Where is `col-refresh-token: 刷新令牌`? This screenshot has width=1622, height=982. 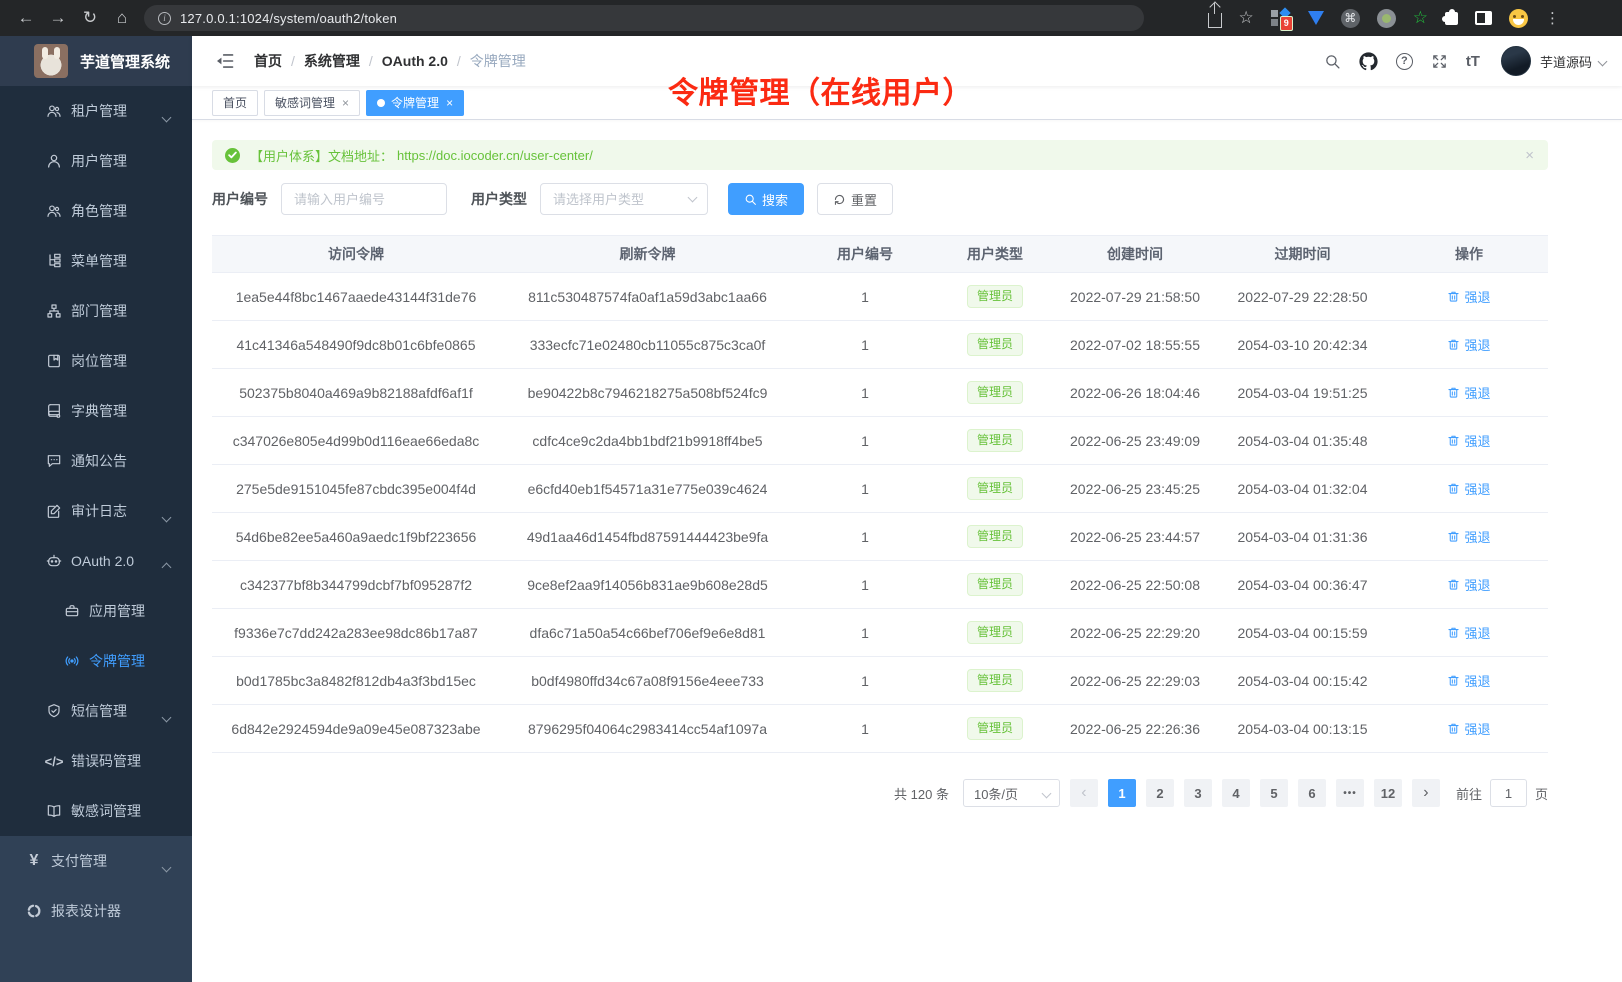
col-refresh-token: 刷新令牌 is located at coordinates (647, 254).